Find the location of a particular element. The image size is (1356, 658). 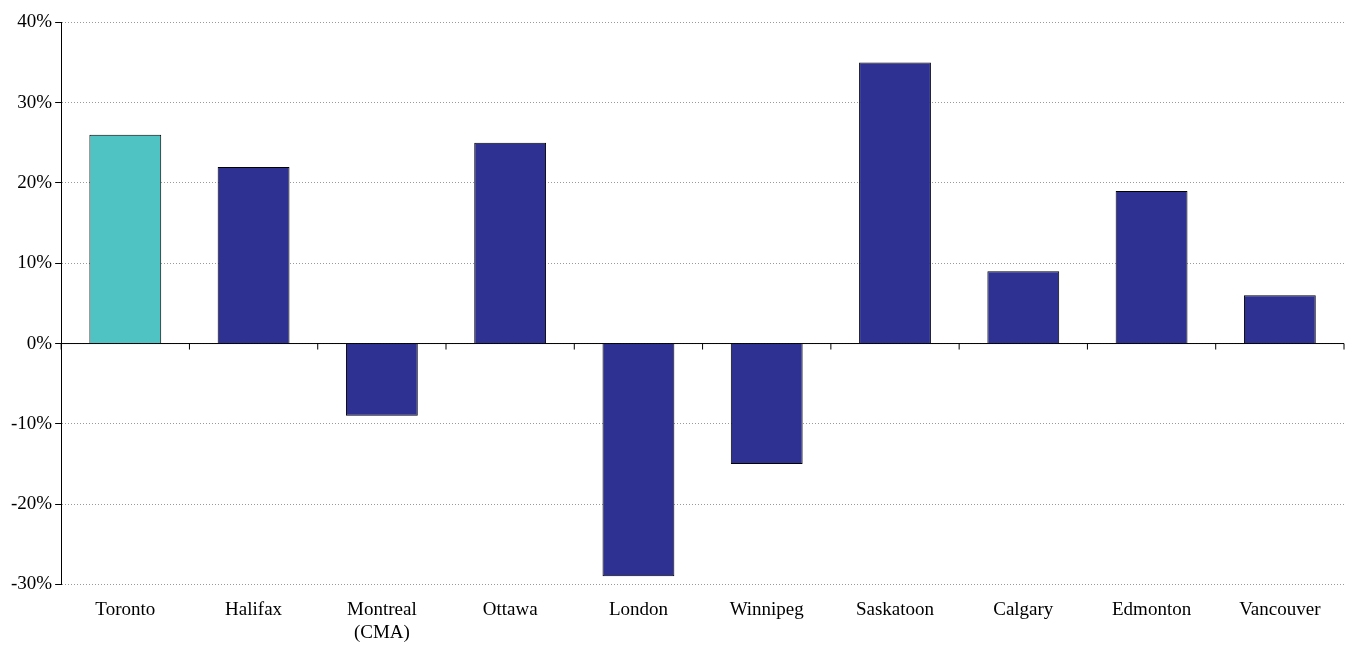

y-tick-label: -30% is located at coordinates (32, 583).